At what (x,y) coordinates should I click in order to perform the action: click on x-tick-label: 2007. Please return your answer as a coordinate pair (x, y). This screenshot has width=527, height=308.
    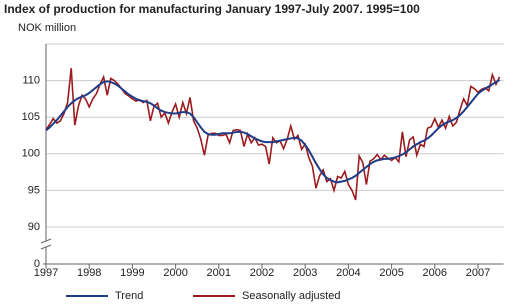
    Looking at the image, I should click on (478, 273).